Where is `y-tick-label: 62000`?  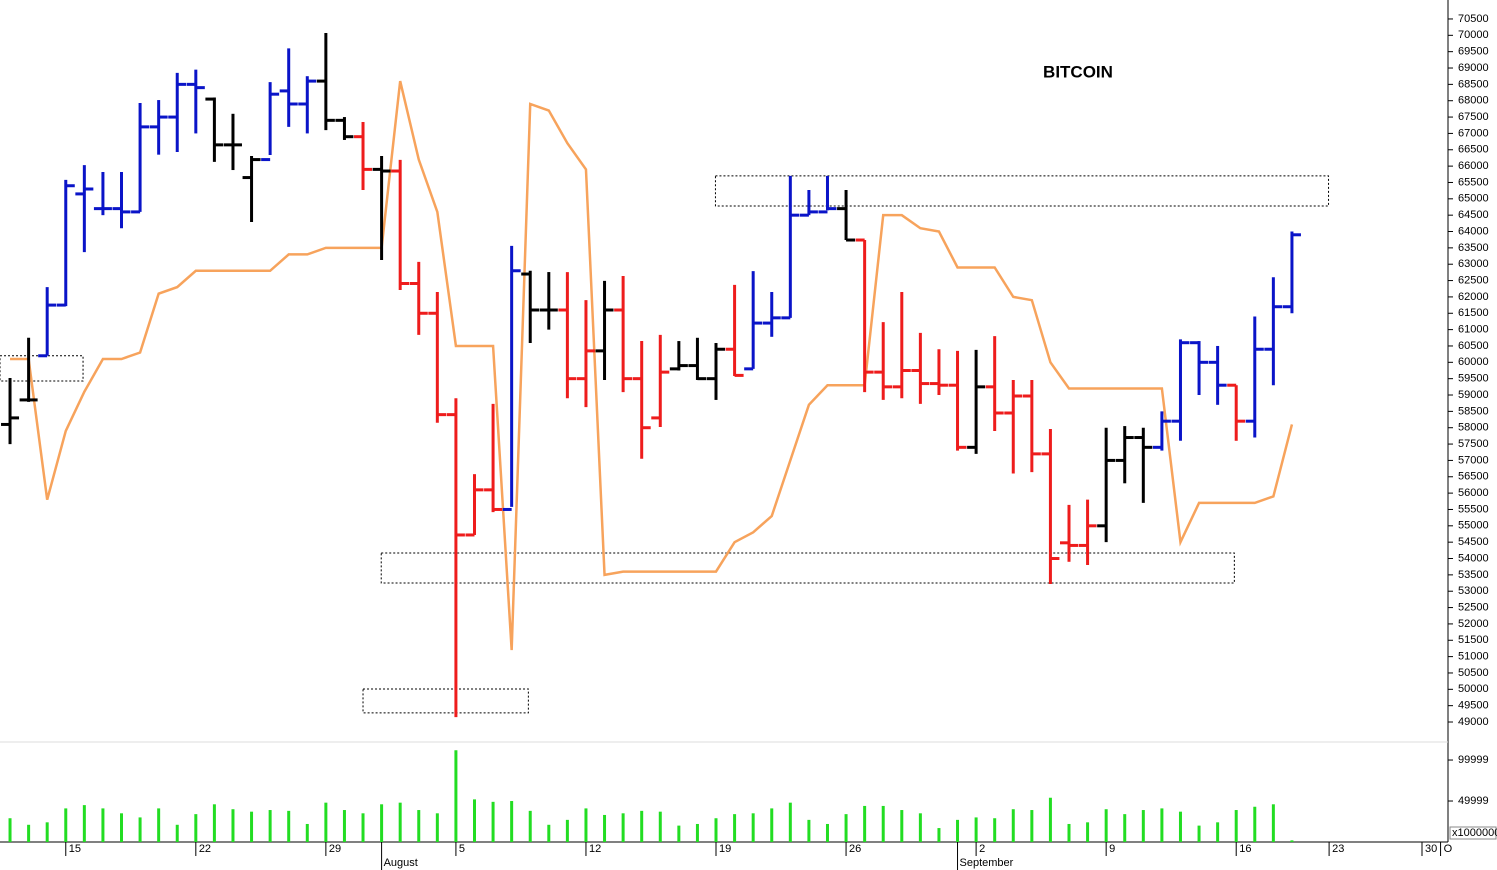
y-tick-label: 62000 is located at coordinates (1473, 297).